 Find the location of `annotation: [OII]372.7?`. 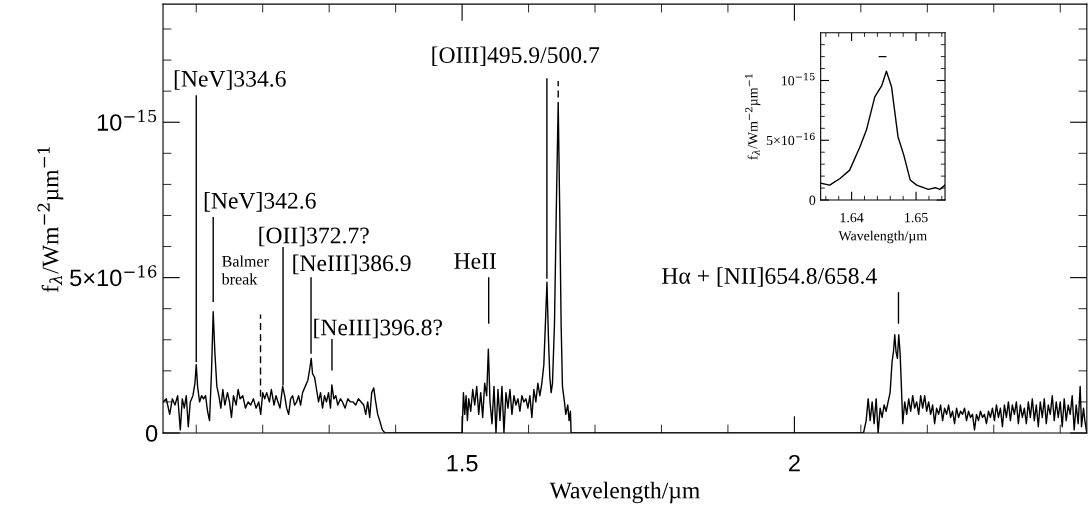

annotation: [OII]372.7? is located at coordinates (314, 236).